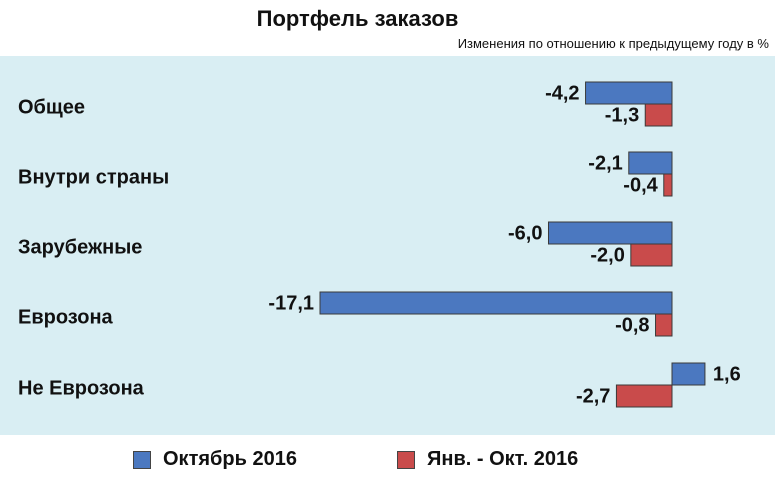 The width and height of the screenshot is (775, 489). What do you see at coordinates (80, 247) in the screenshot?
I see `category-label: Зарубежные` at bounding box center [80, 247].